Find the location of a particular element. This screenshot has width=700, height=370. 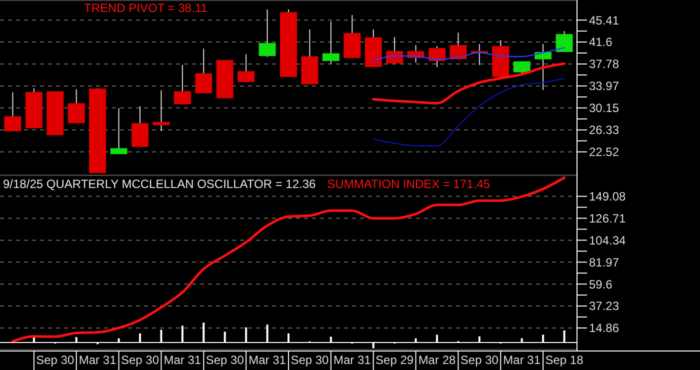

text: TREND PIVOT = 38.11 is located at coordinates (146, 8).